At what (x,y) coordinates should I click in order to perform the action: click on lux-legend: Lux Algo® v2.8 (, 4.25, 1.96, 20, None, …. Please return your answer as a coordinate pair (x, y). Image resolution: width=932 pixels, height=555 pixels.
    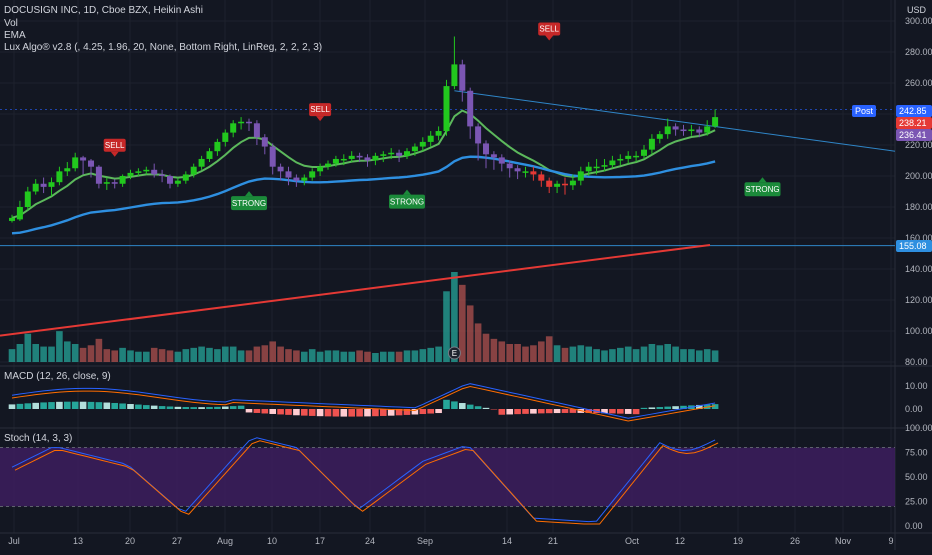
    Looking at the image, I should click on (163, 47).